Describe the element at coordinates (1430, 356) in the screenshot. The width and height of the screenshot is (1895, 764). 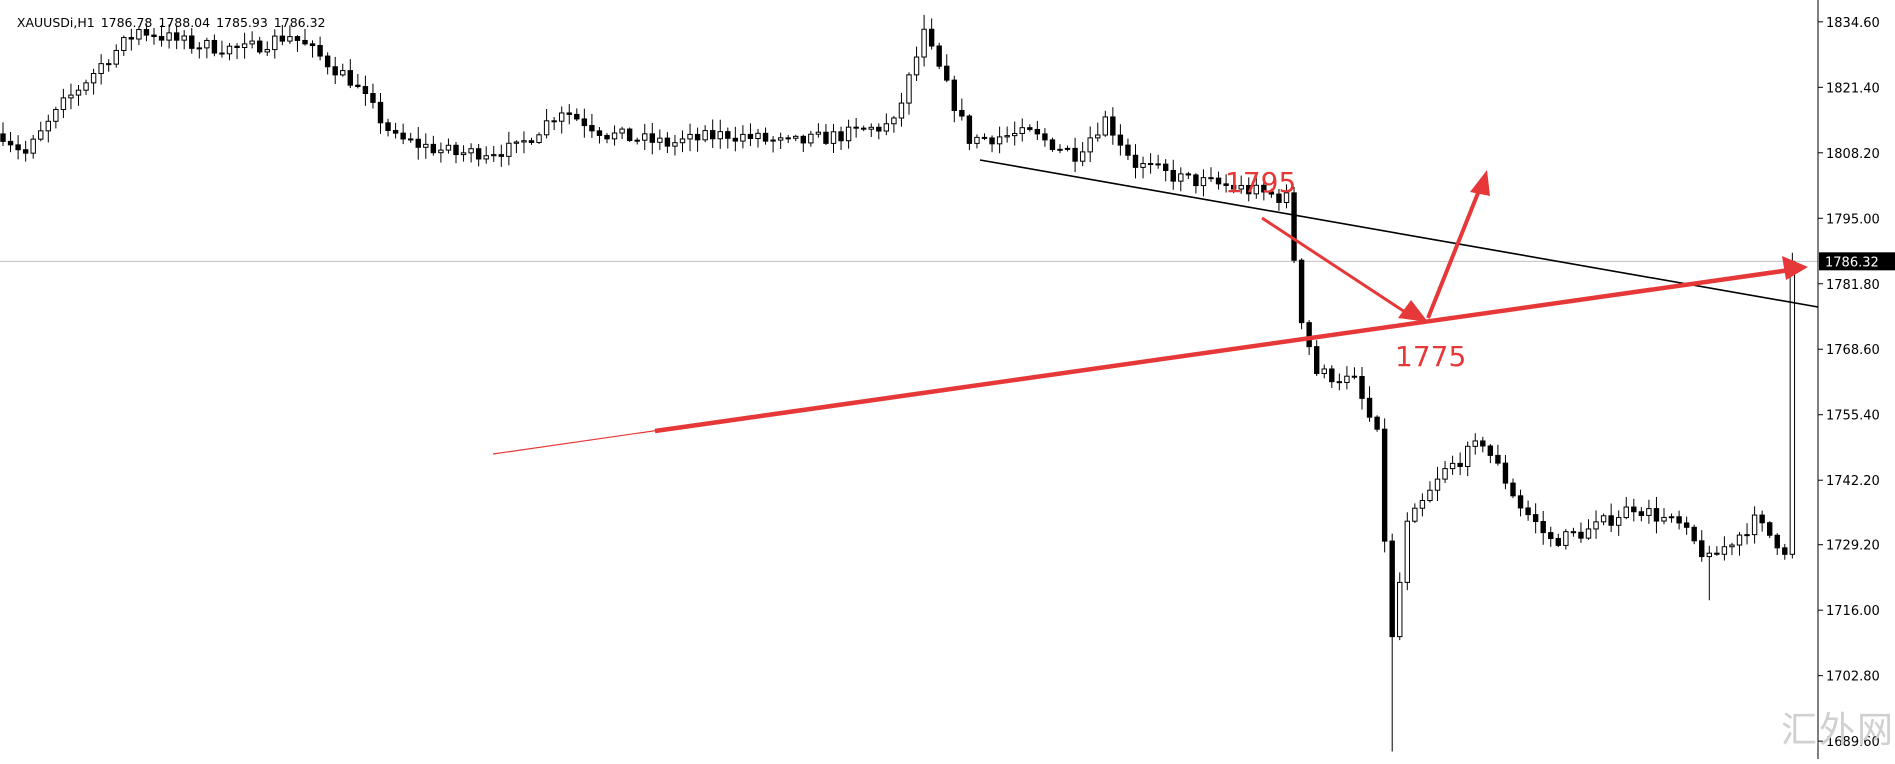
I see `annotation-label-1775: 1775` at that location.